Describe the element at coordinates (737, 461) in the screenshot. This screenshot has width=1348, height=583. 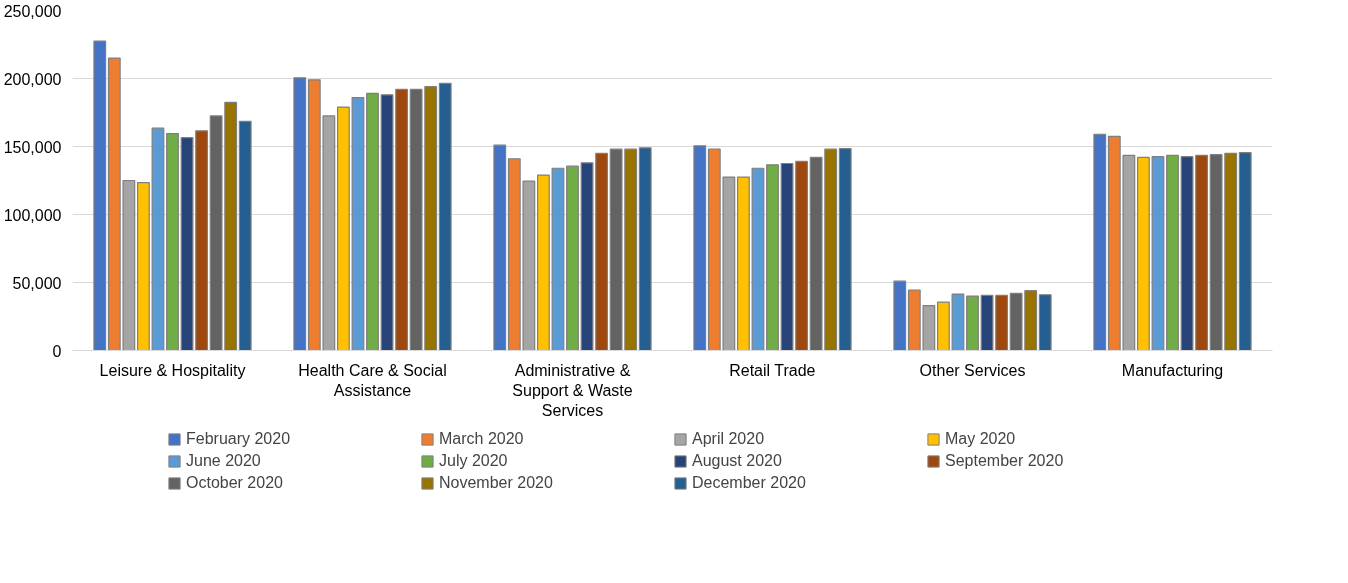
I see `legend-label: August 2020` at that location.